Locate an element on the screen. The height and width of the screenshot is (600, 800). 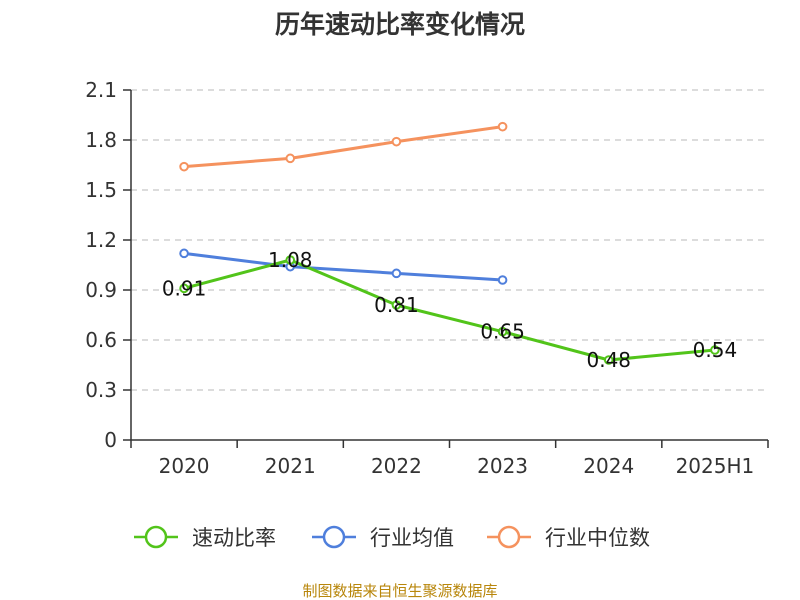
x-tick-label: 2024 is located at coordinates (608, 466).